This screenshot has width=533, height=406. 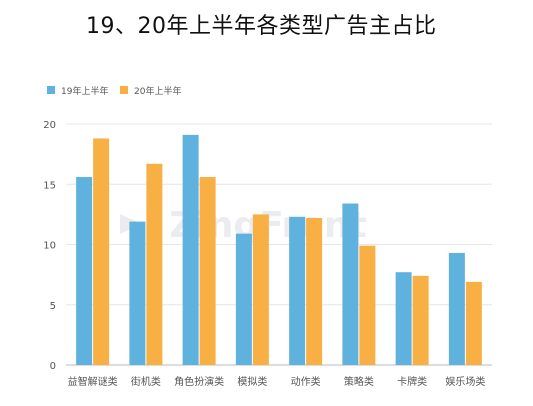 I want to click on legend-label-2: 20年上半年, so click(x=157, y=91).